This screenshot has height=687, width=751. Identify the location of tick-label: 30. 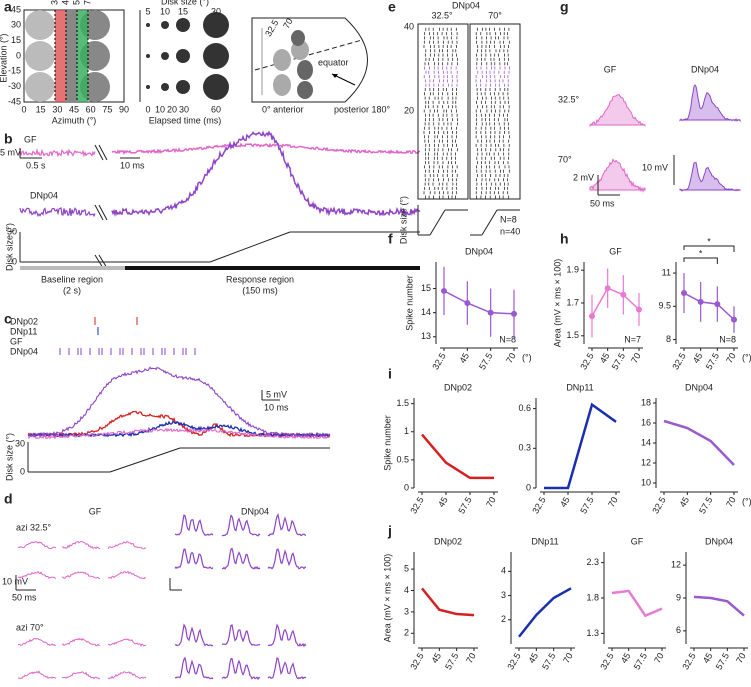
(12, 231).